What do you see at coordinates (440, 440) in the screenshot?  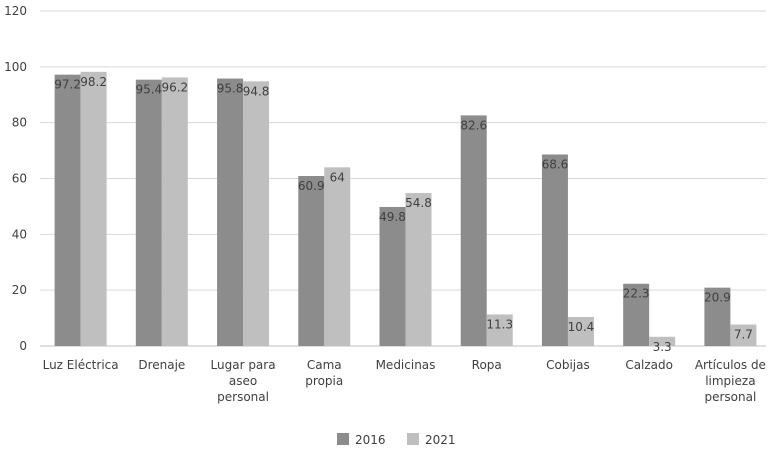 I see `legend-label: 2021` at bounding box center [440, 440].